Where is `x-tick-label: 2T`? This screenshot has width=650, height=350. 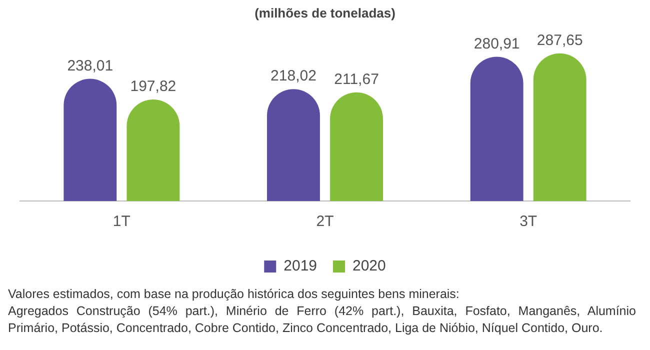 x-tick-label: 2T is located at coordinates (325, 221).